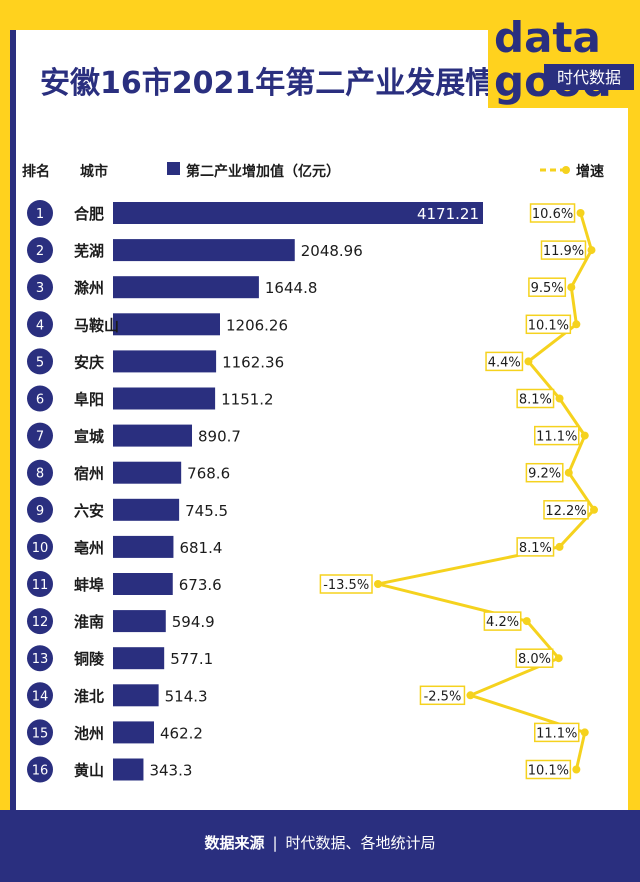 The image size is (640, 882). I want to click on bar-value-label: 4171.21, so click(448, 214).